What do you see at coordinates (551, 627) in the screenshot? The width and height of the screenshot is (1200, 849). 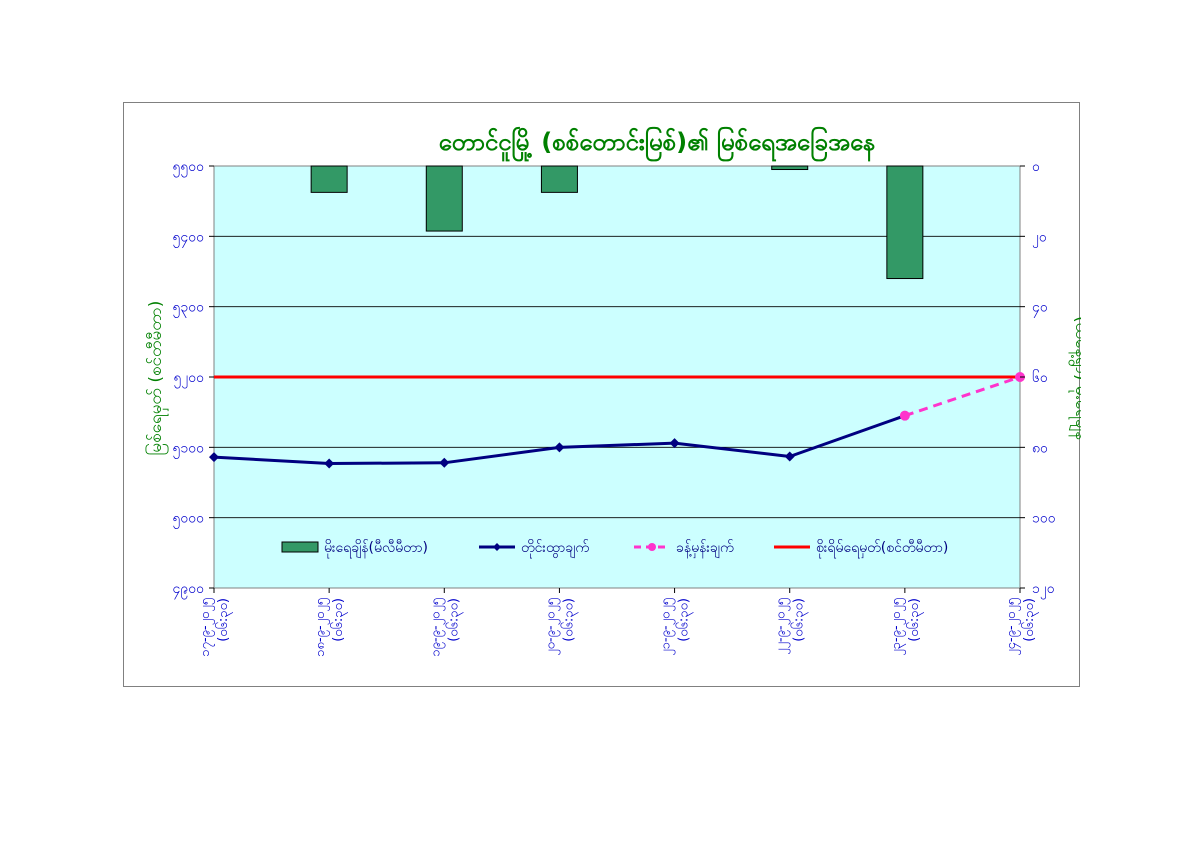 I see `x-tick-label: ၂၀-၉-၂၀၂၅` at bounding box center [551, 627].